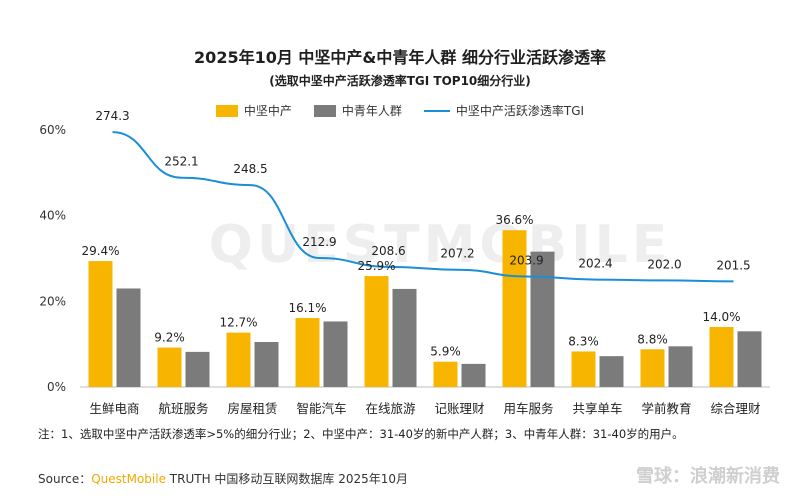 This screenshot has height=500, width=800. Describe the element at coordinates (321, 408) in the screenshot. I see `x-tick-label: 智能汽车` at that location.